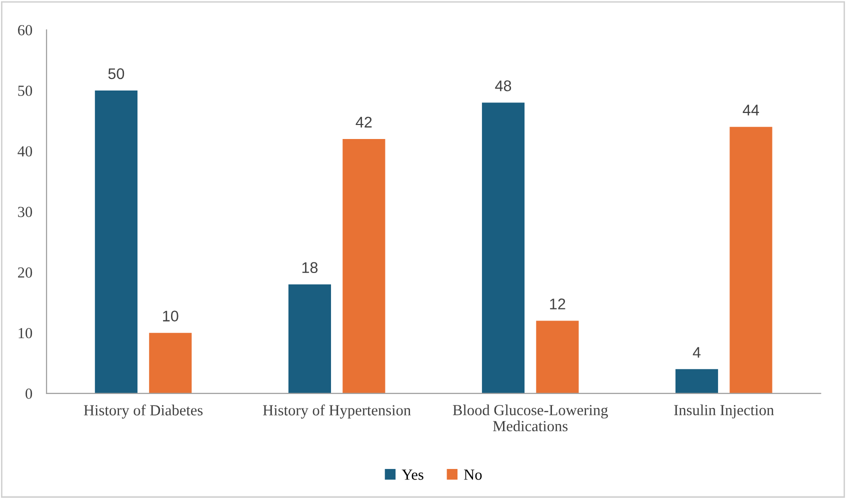  Describe the element at coordinates (503, 86) in the screenshot. I see `data-label: 48` at that location.